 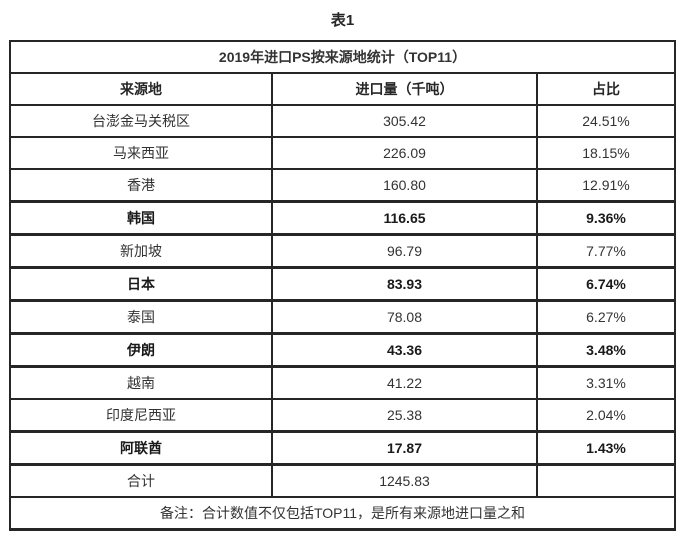 What do you see at coordinates (606, 317) in the screenshot?
I see `share-cell: 6.27%` at bounding box center [606, 317].